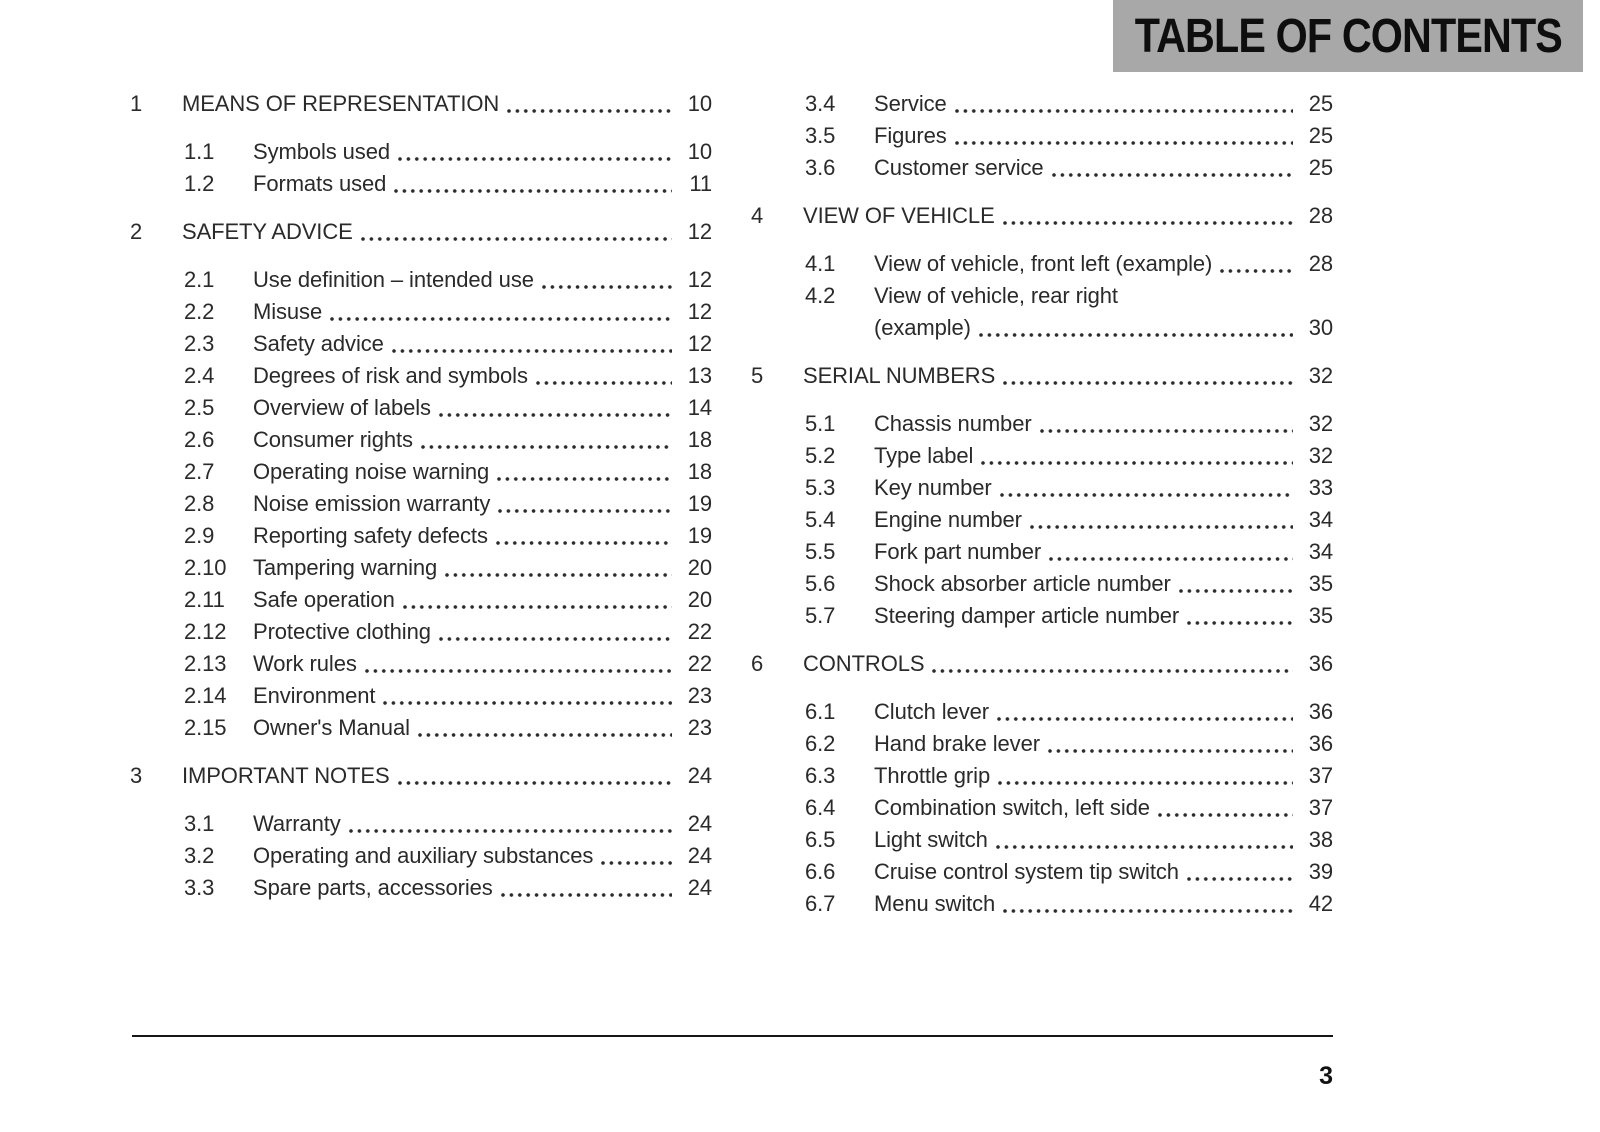 The image size is (1600, 1132). Describe the element at coordinates (297, 823) in the screenshot. I see `toc-entry-title: Warranty` at that location.